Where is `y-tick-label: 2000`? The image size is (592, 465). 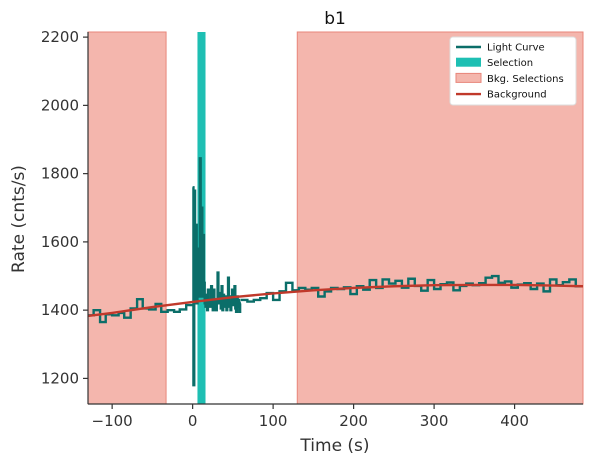
y-tick-label: 2000 is located at coordinates (60, 105).